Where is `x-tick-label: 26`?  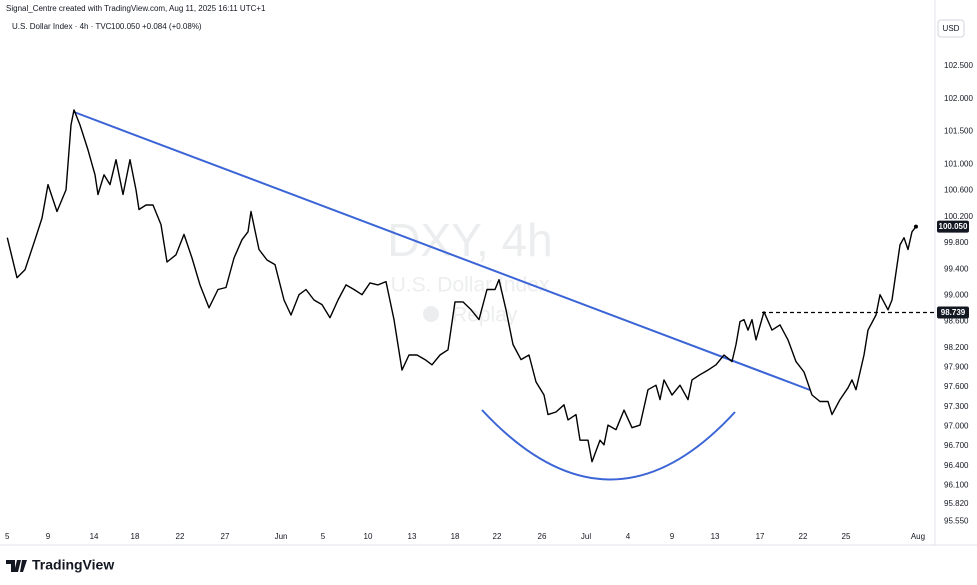 x-tick-label: 26 is located at coordinates (542, 536).